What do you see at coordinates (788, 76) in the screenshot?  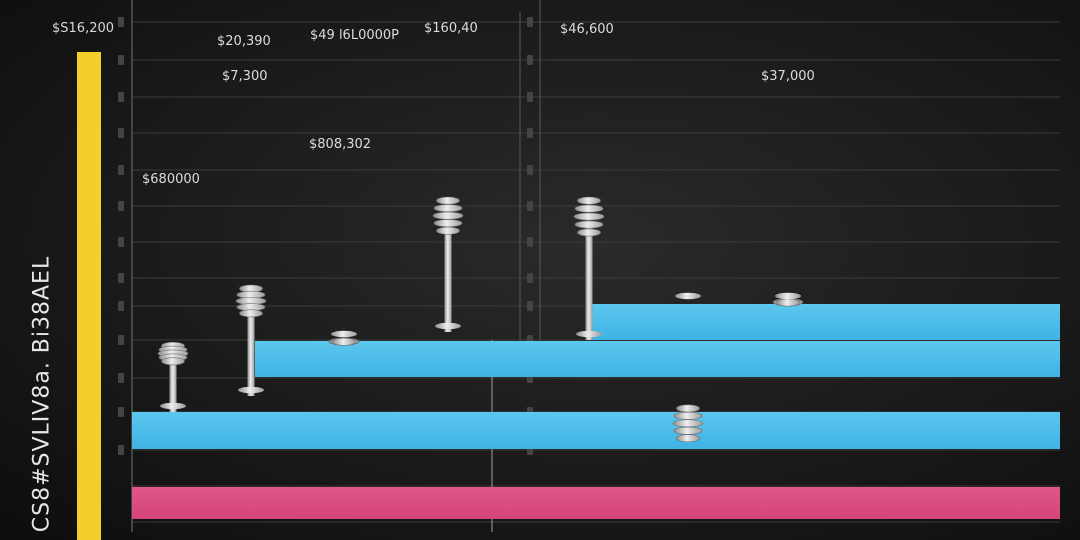 I see `pin-label-8: $37,000` at bounding box center [788, 76].